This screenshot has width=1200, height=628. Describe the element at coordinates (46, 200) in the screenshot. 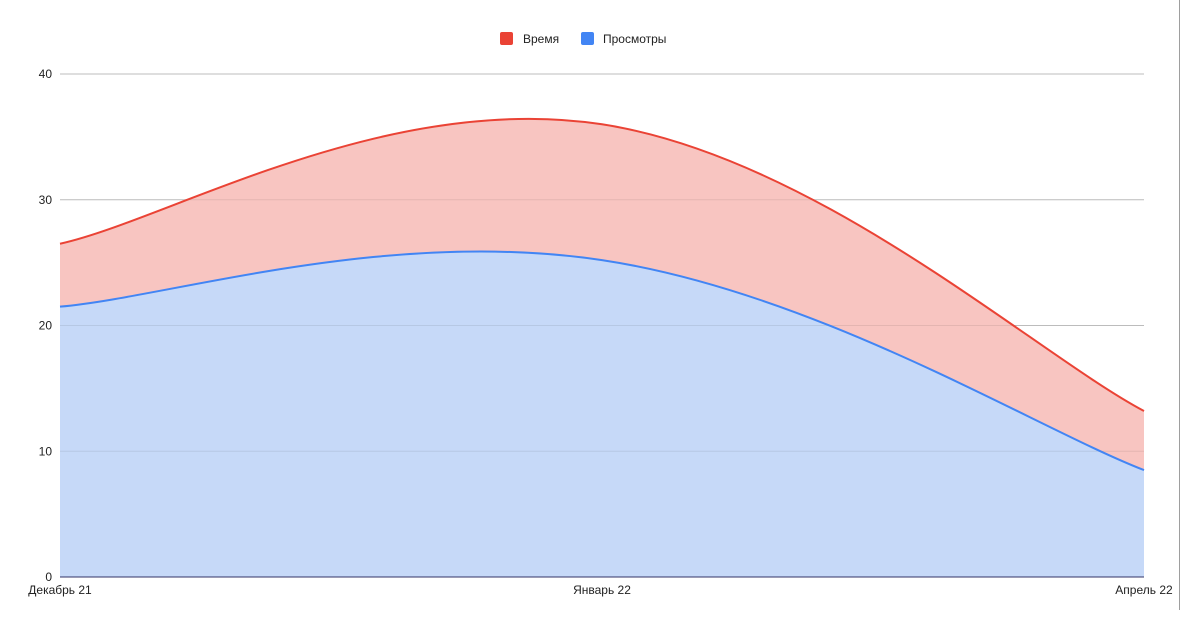

I see `y-tick-label: 30` at that location.